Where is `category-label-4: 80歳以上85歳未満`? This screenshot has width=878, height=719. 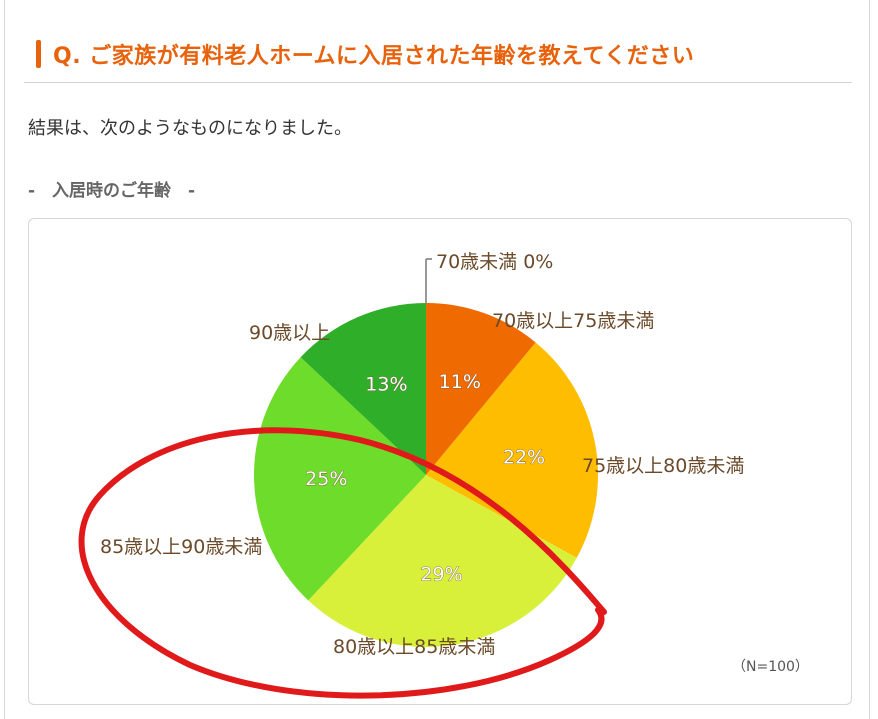 category-label-4: 80歳以上85歳未満 is located at coordinates (414, 647).